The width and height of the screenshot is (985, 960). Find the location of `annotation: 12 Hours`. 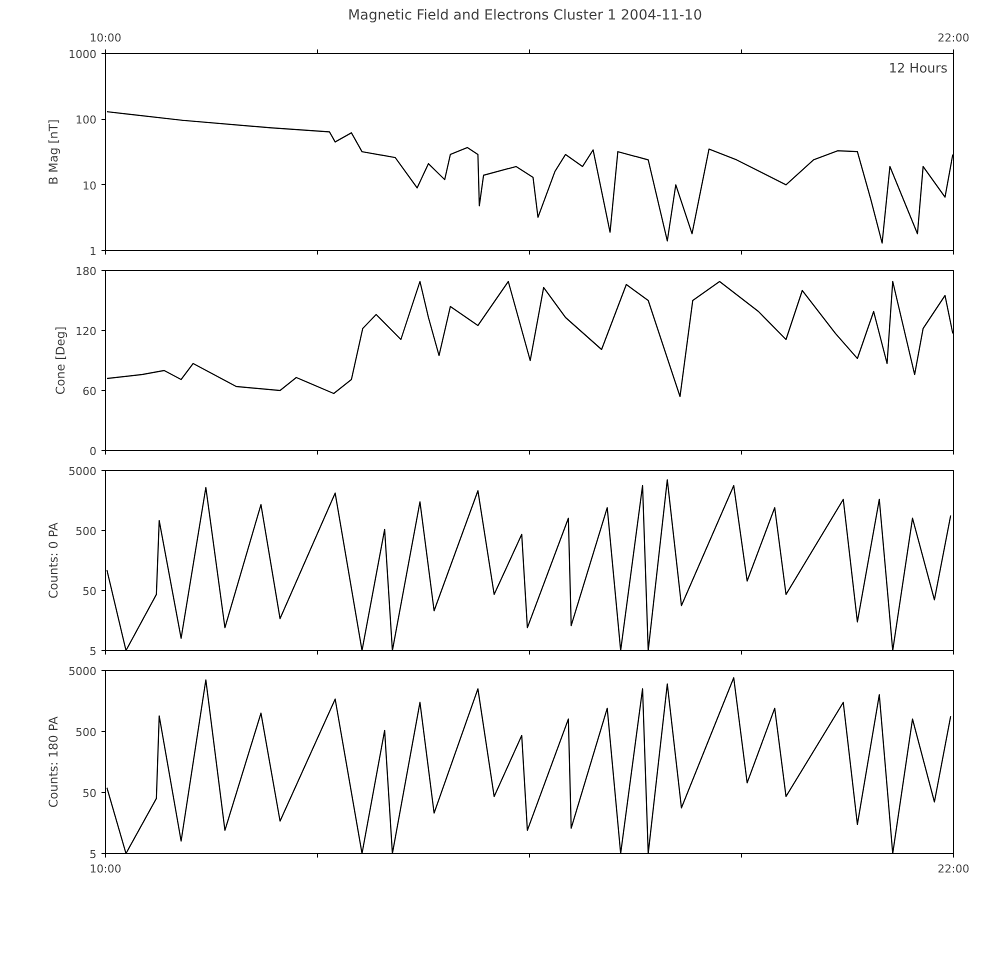

annotation: 12 Hours is located at coordinates (918, 69).